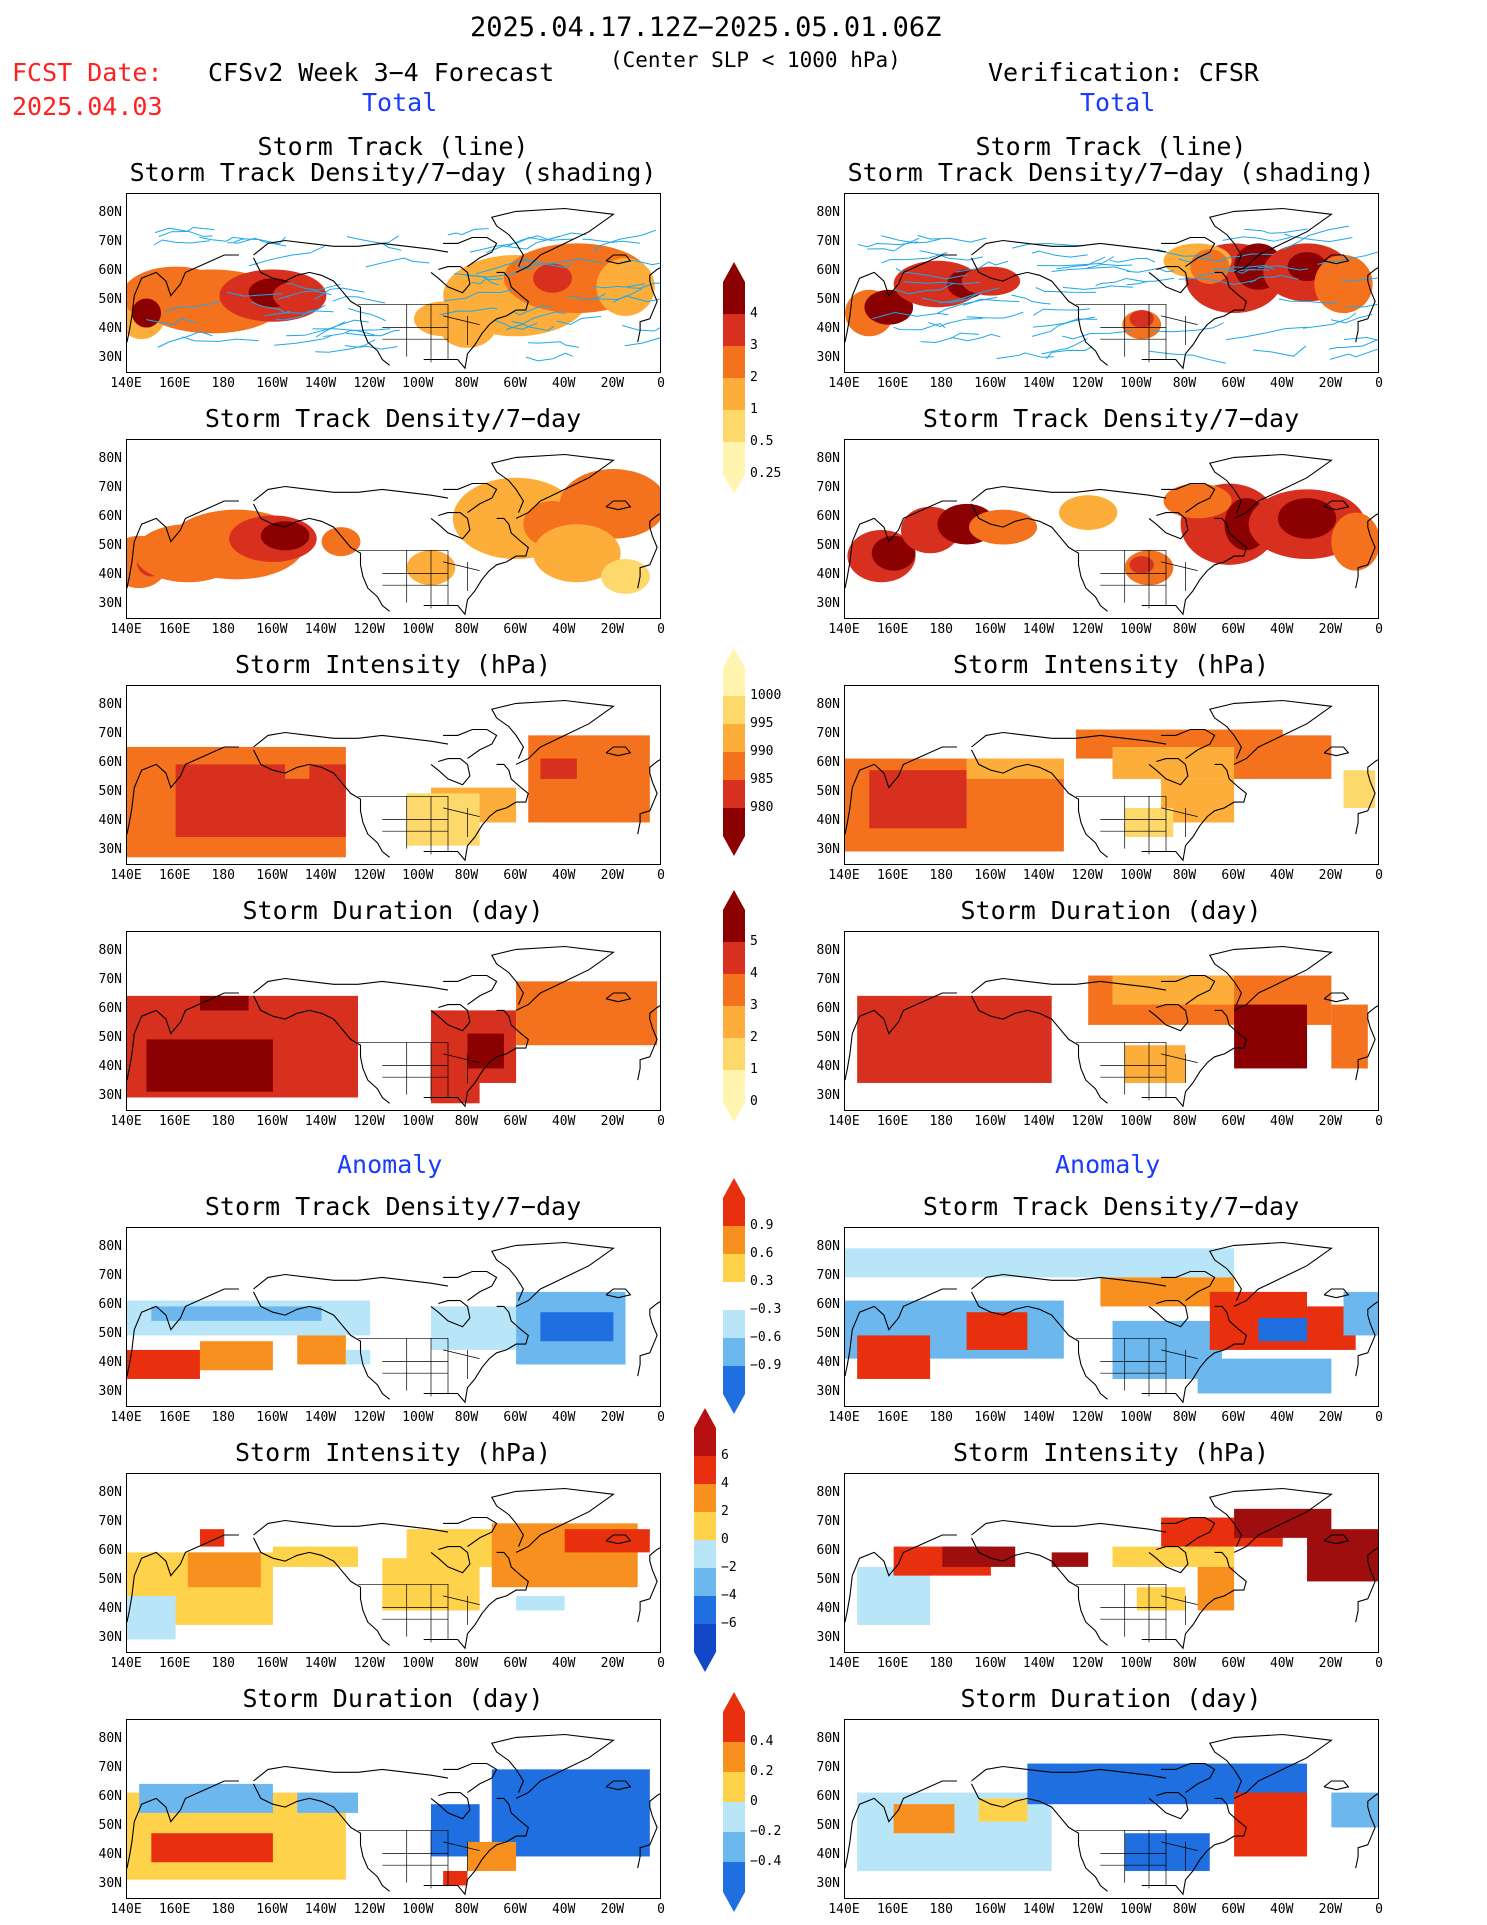 The width and height of the screenshot is (1487, 1925). Describe the element at coordinates (1111, 1809) in the screenshot. I see `map-duration-anomaly-verification` at that location.